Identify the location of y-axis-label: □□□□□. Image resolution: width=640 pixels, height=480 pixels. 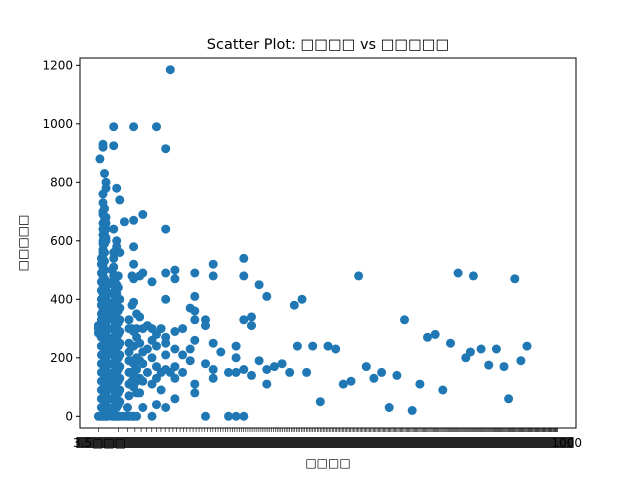
(23, 243).